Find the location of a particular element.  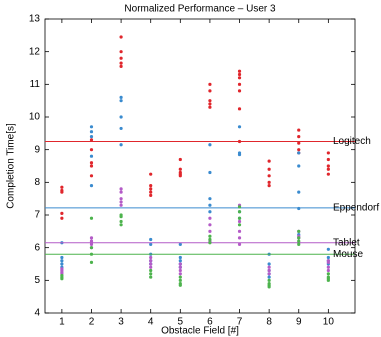

y-tick-label: 12 is located at coordinates (35, 51).